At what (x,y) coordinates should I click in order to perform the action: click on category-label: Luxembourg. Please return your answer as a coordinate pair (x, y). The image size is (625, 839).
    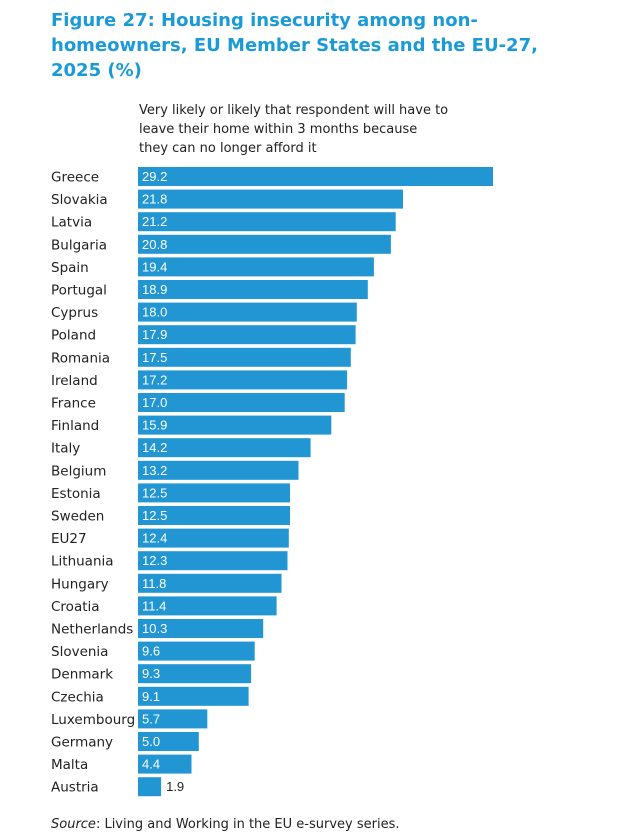
    Looking at the image, I should click on (93, 720).